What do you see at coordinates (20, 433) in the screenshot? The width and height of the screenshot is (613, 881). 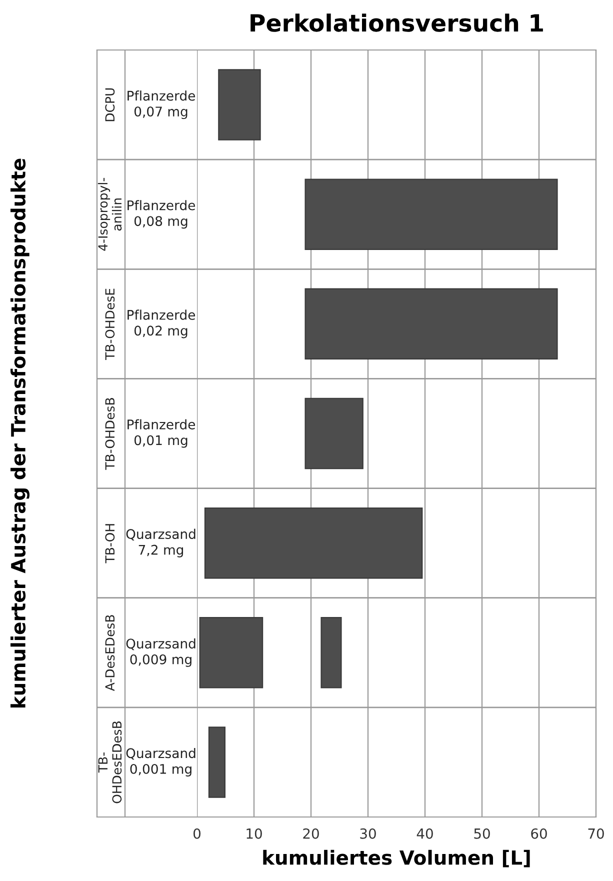 I see `y-axis-title: kumulierter Austrag der Transformationsprodukte` at bounding box center [20, 433].